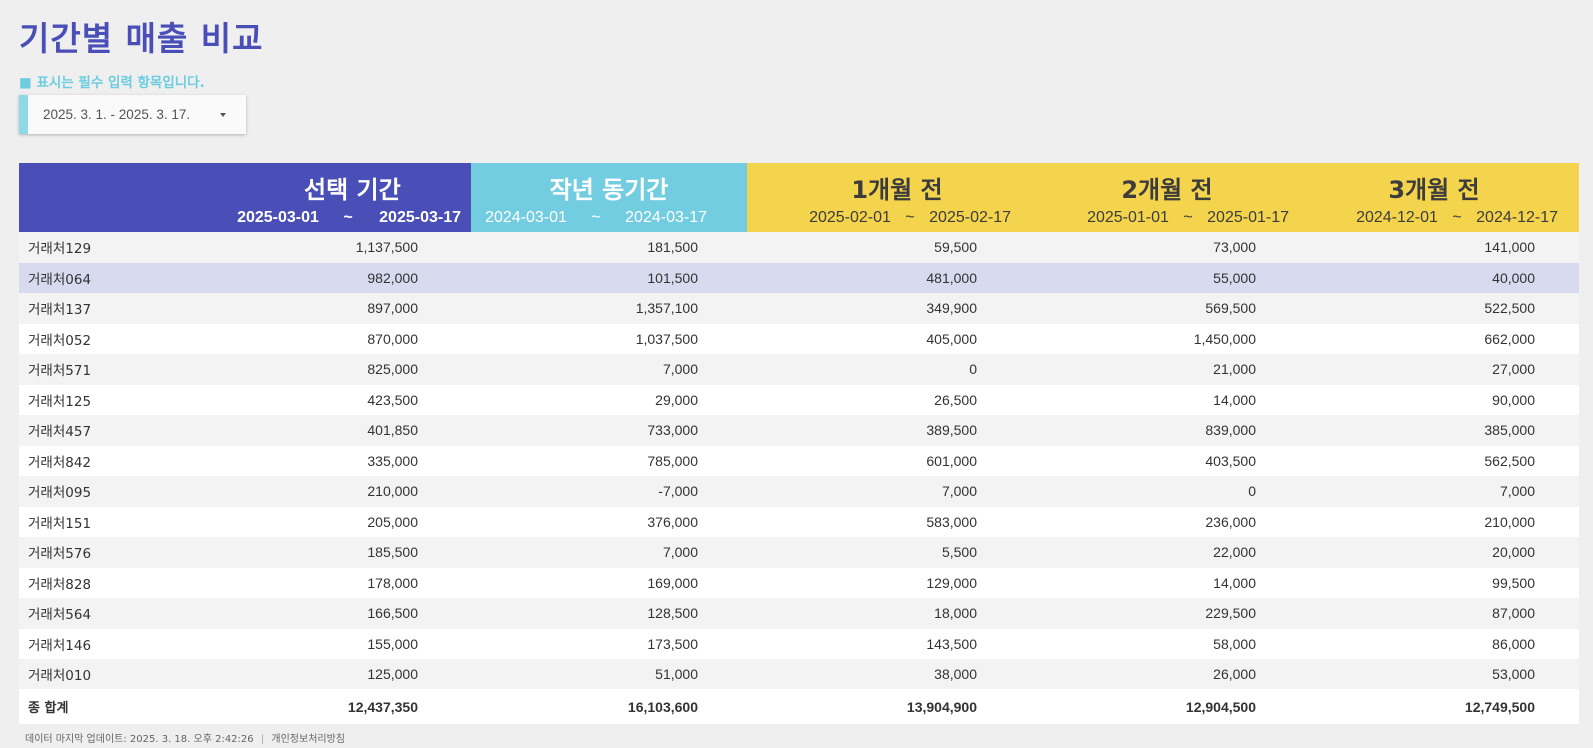 The height and width of the screenshot is (748, 1593). I want to click on date-end: 2024-12-17, so click(1517, 217).